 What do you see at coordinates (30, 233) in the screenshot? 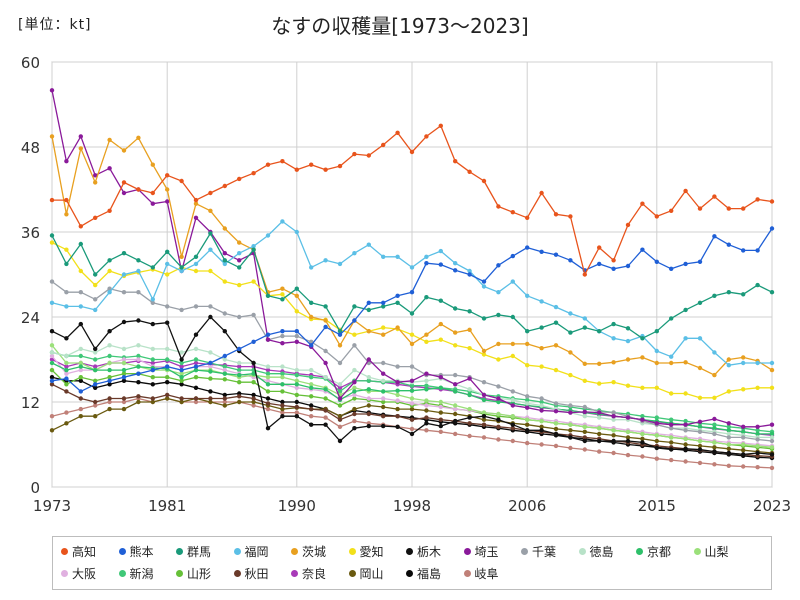
I see `y-tick-label: 36` at bounding box center [30, 233].